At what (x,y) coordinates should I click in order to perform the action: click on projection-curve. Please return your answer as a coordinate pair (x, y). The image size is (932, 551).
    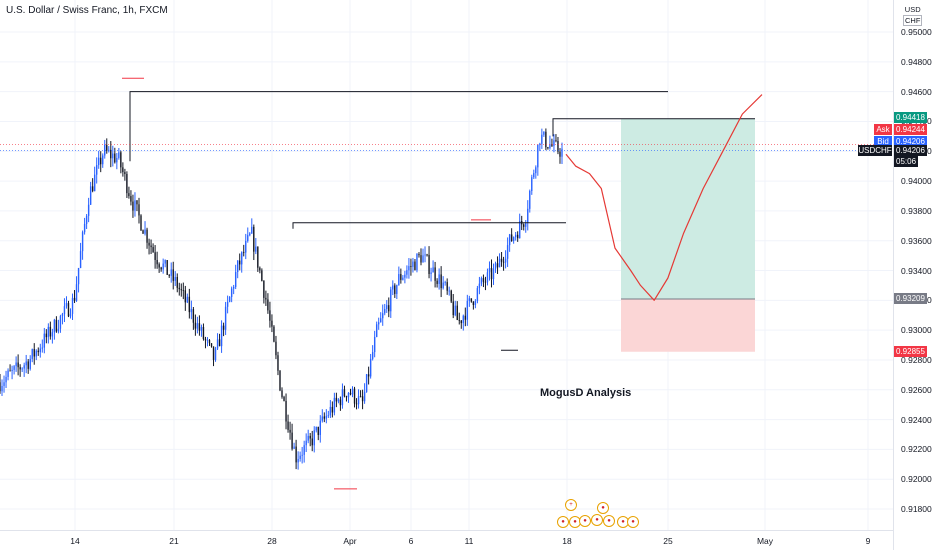
    Looking at the image, I should click on (664, 197).